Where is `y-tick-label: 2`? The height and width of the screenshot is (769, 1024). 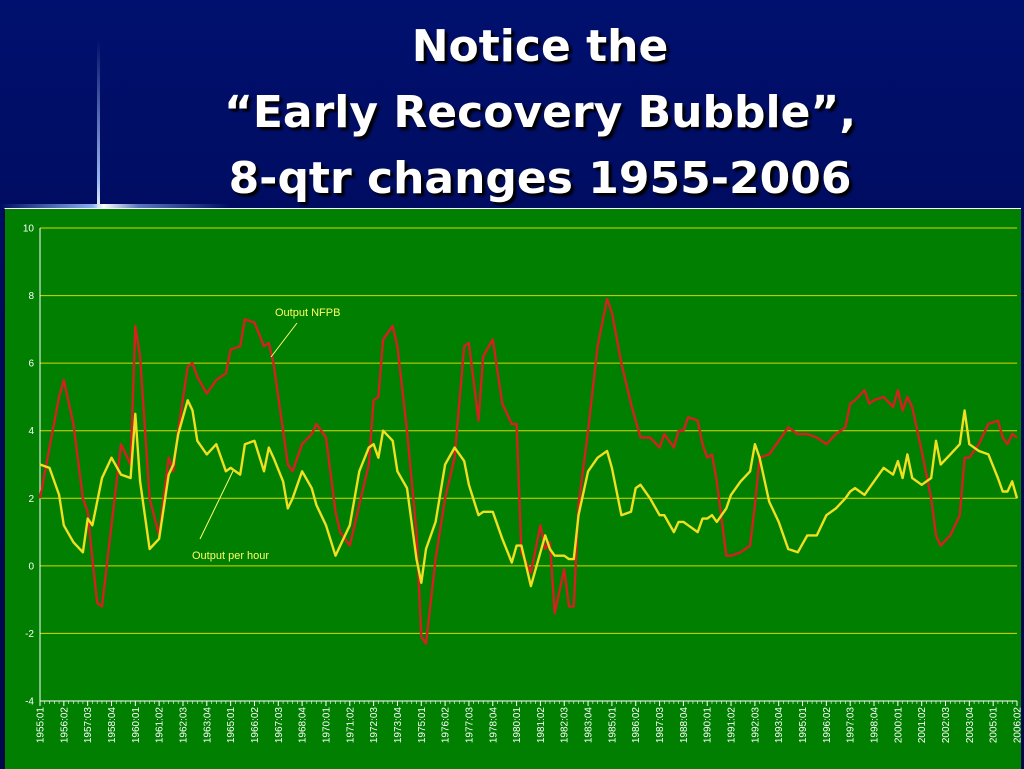
y-tick-label: 2 is located at coordinates (31, 499).